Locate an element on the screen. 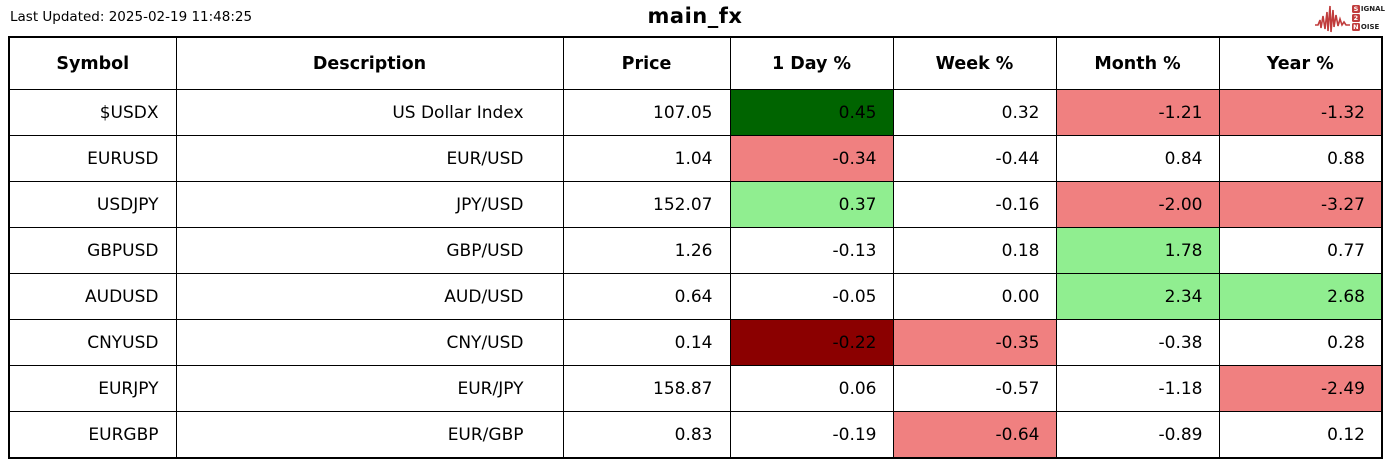  logo-letter-n: N is located at coordinates (1355, 27).